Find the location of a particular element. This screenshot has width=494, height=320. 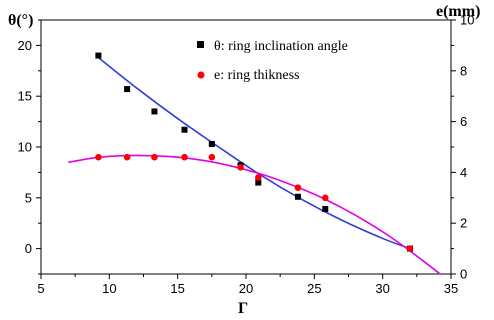

legend-marker-theta is located at coordinates (200, 44).